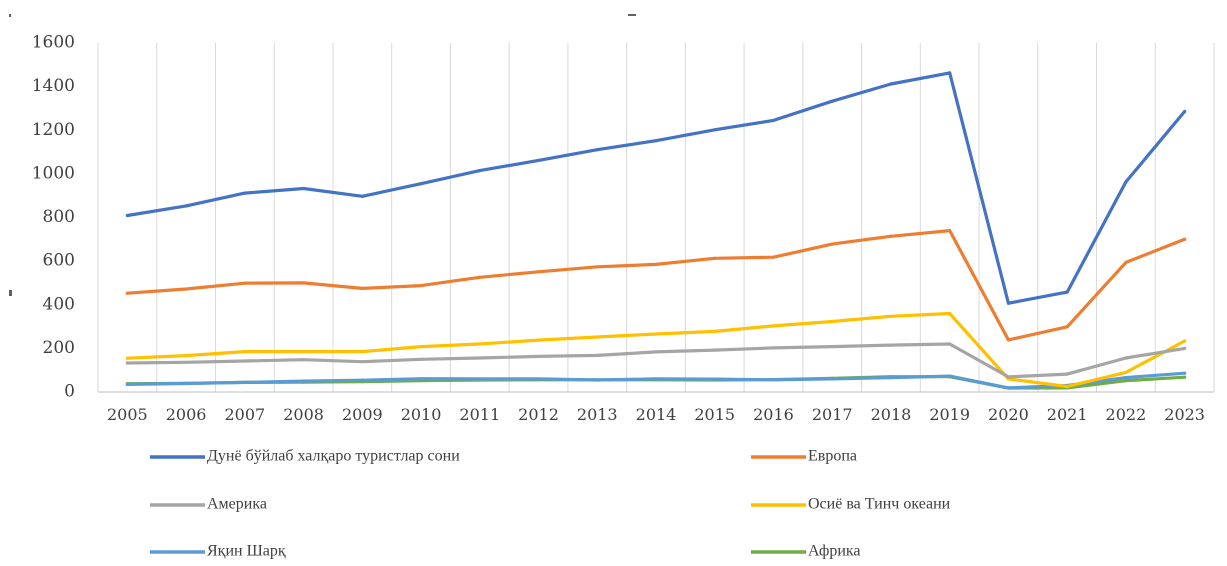 The image size is (1227, 566). I want to click on data-point-4-2018, so click(891, 378).